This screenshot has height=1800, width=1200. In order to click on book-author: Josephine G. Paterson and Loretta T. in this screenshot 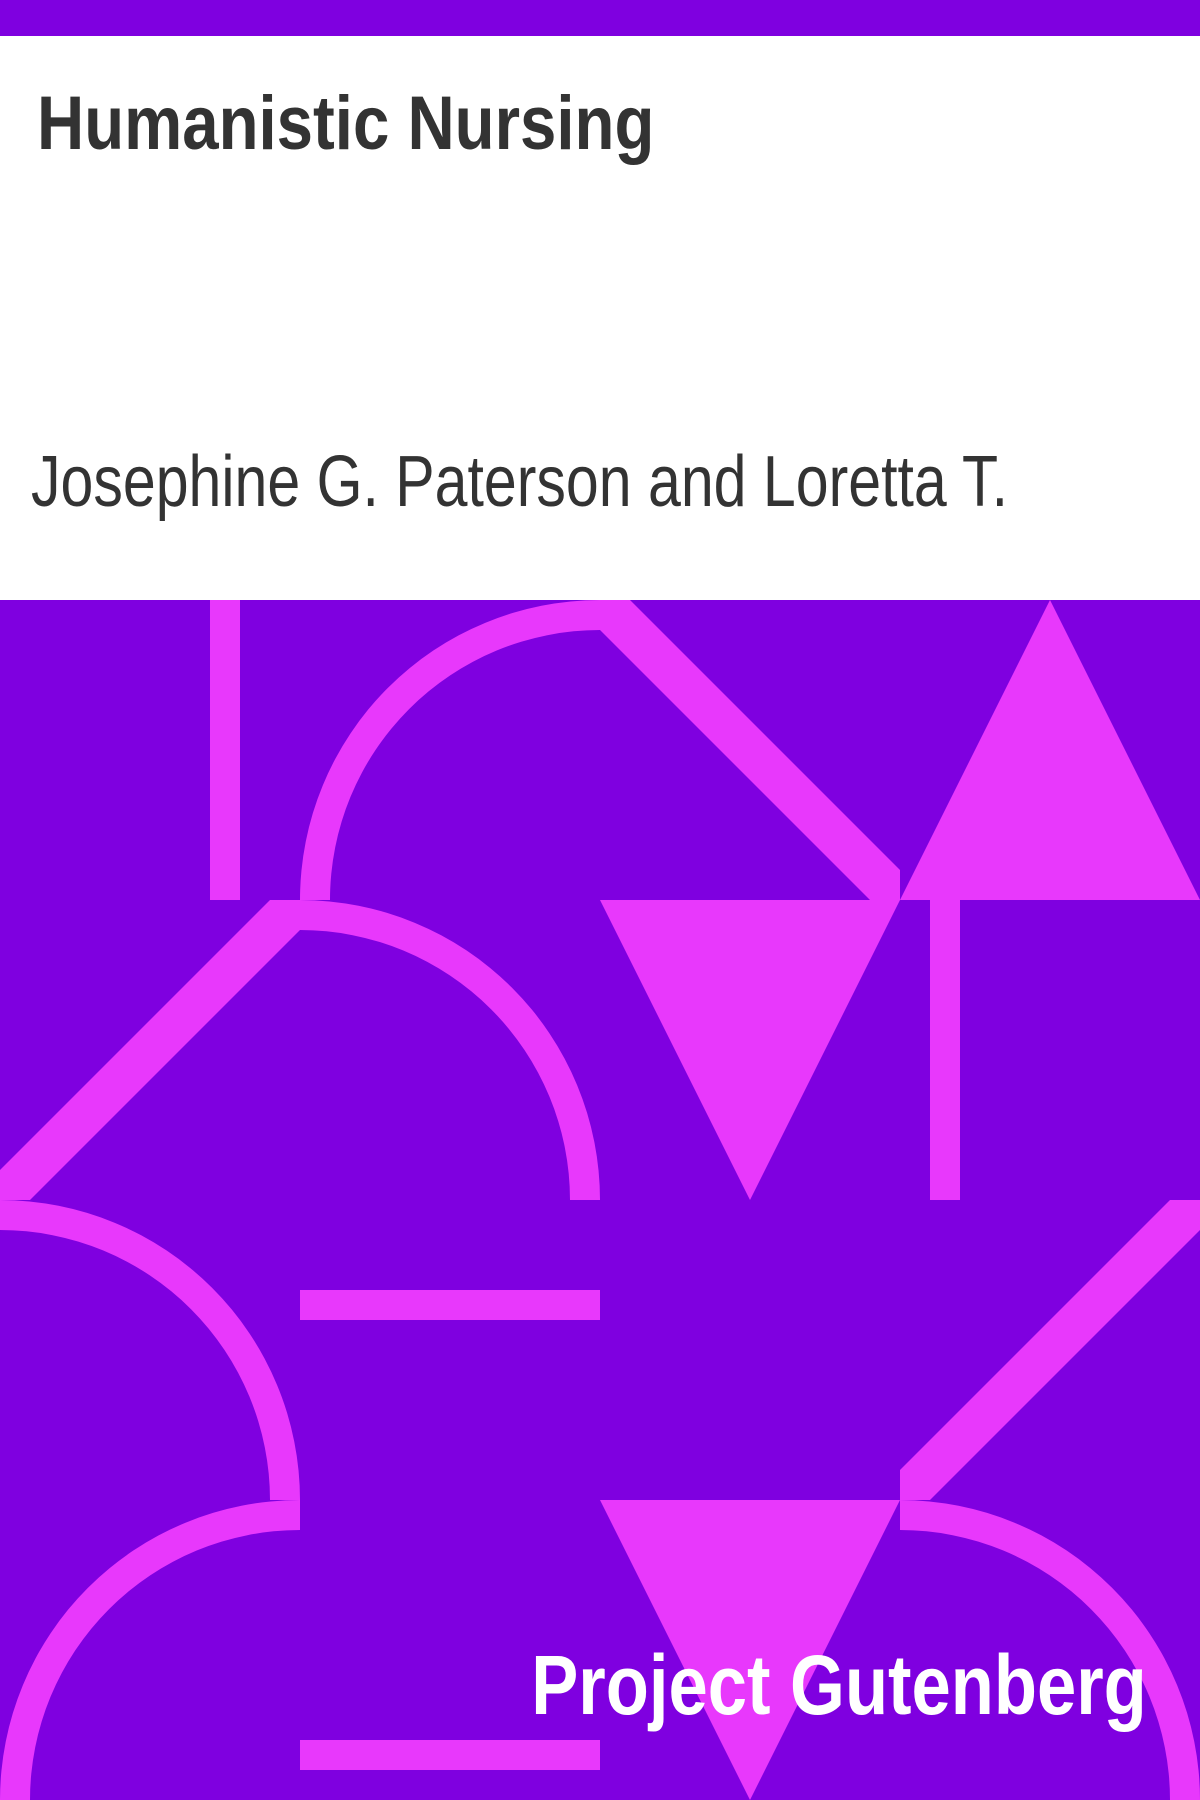, I will do `click(519, 482)`.